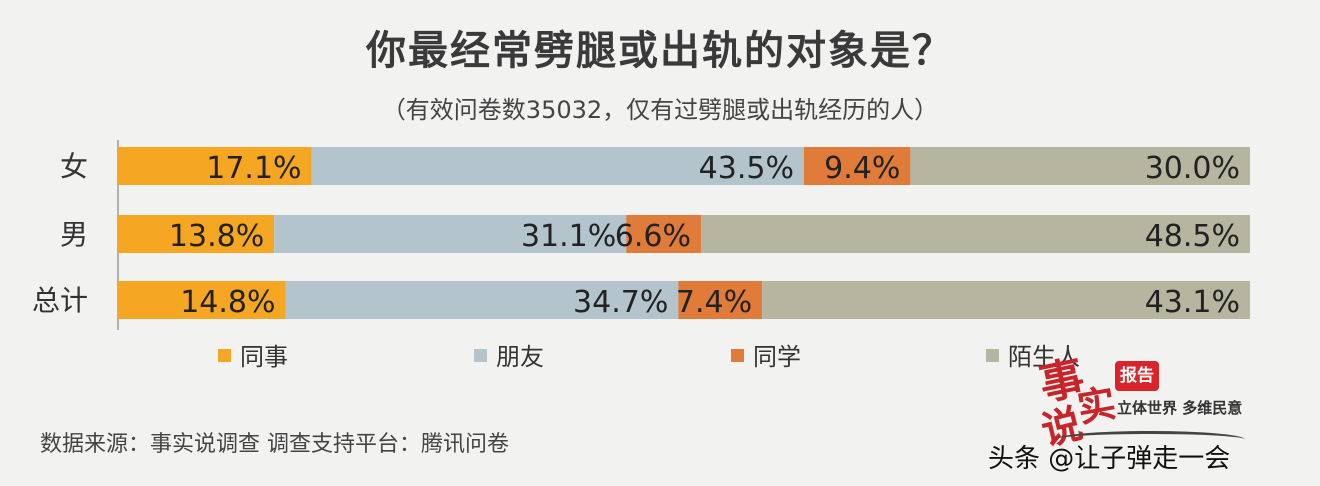 This screenshot has width=1320, height=486. What do you see at coordinates (60, 300) in the screenshot?
I see `category-label: 总计` at bounding box center [60, 300].